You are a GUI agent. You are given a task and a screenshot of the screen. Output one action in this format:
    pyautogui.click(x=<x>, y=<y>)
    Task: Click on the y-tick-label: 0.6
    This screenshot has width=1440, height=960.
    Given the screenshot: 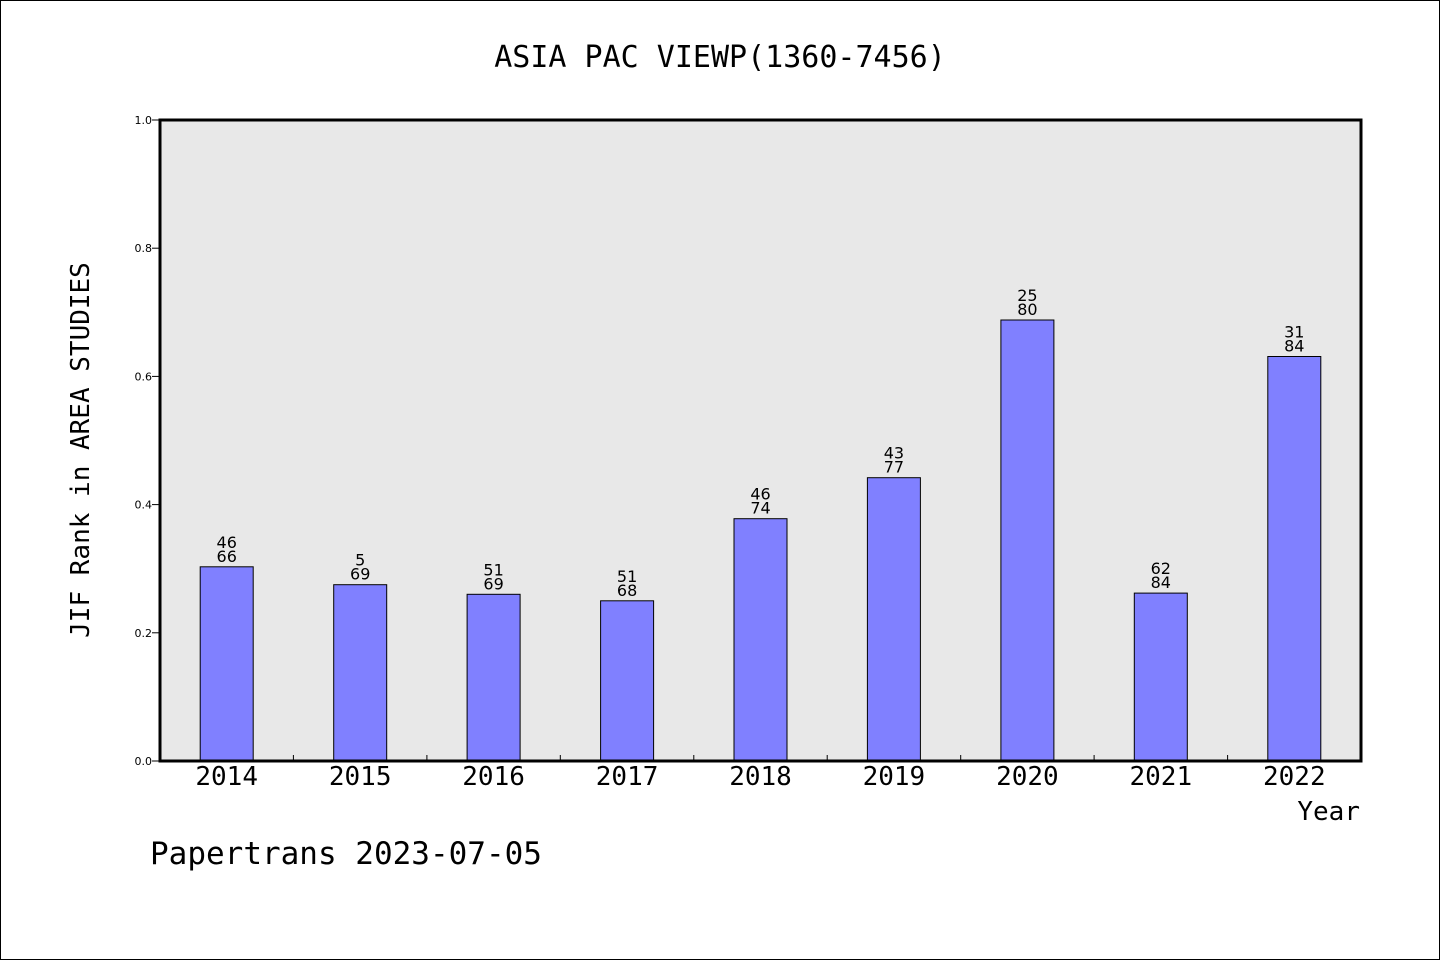 What is the action you would take?
    pyautogui.click(x=144, y=376)
    